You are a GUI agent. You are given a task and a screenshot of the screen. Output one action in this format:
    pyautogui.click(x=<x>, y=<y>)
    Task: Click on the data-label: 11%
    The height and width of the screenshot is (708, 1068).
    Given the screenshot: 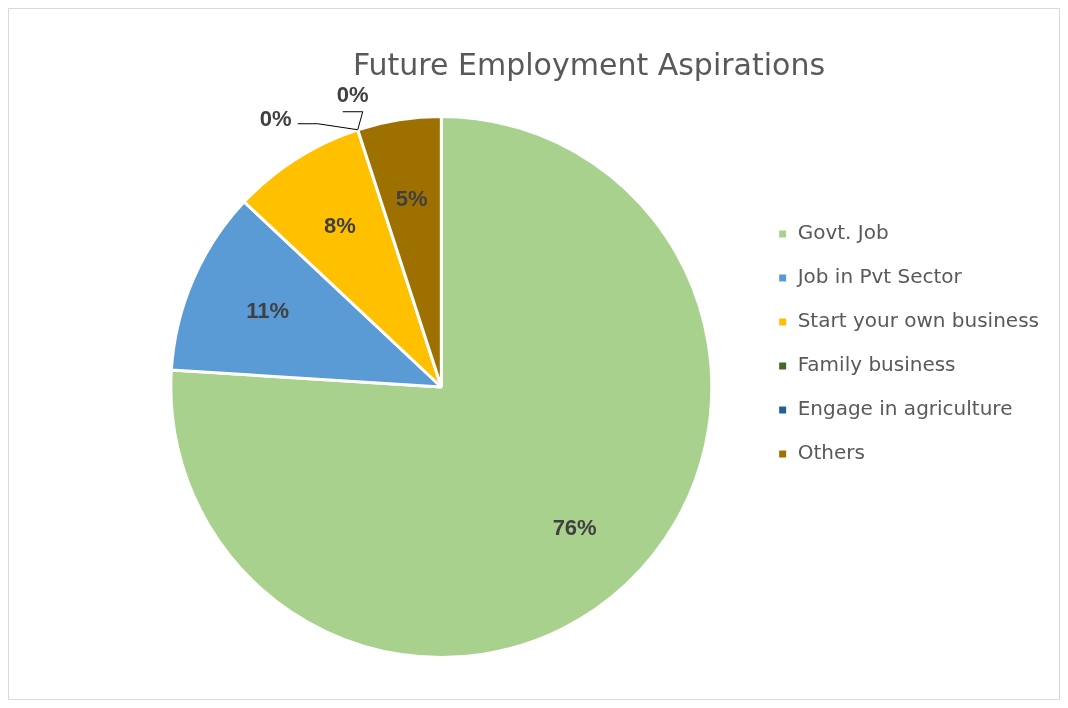 What is the action you would take?
    pyautogui.click(x=267, y=310)
    